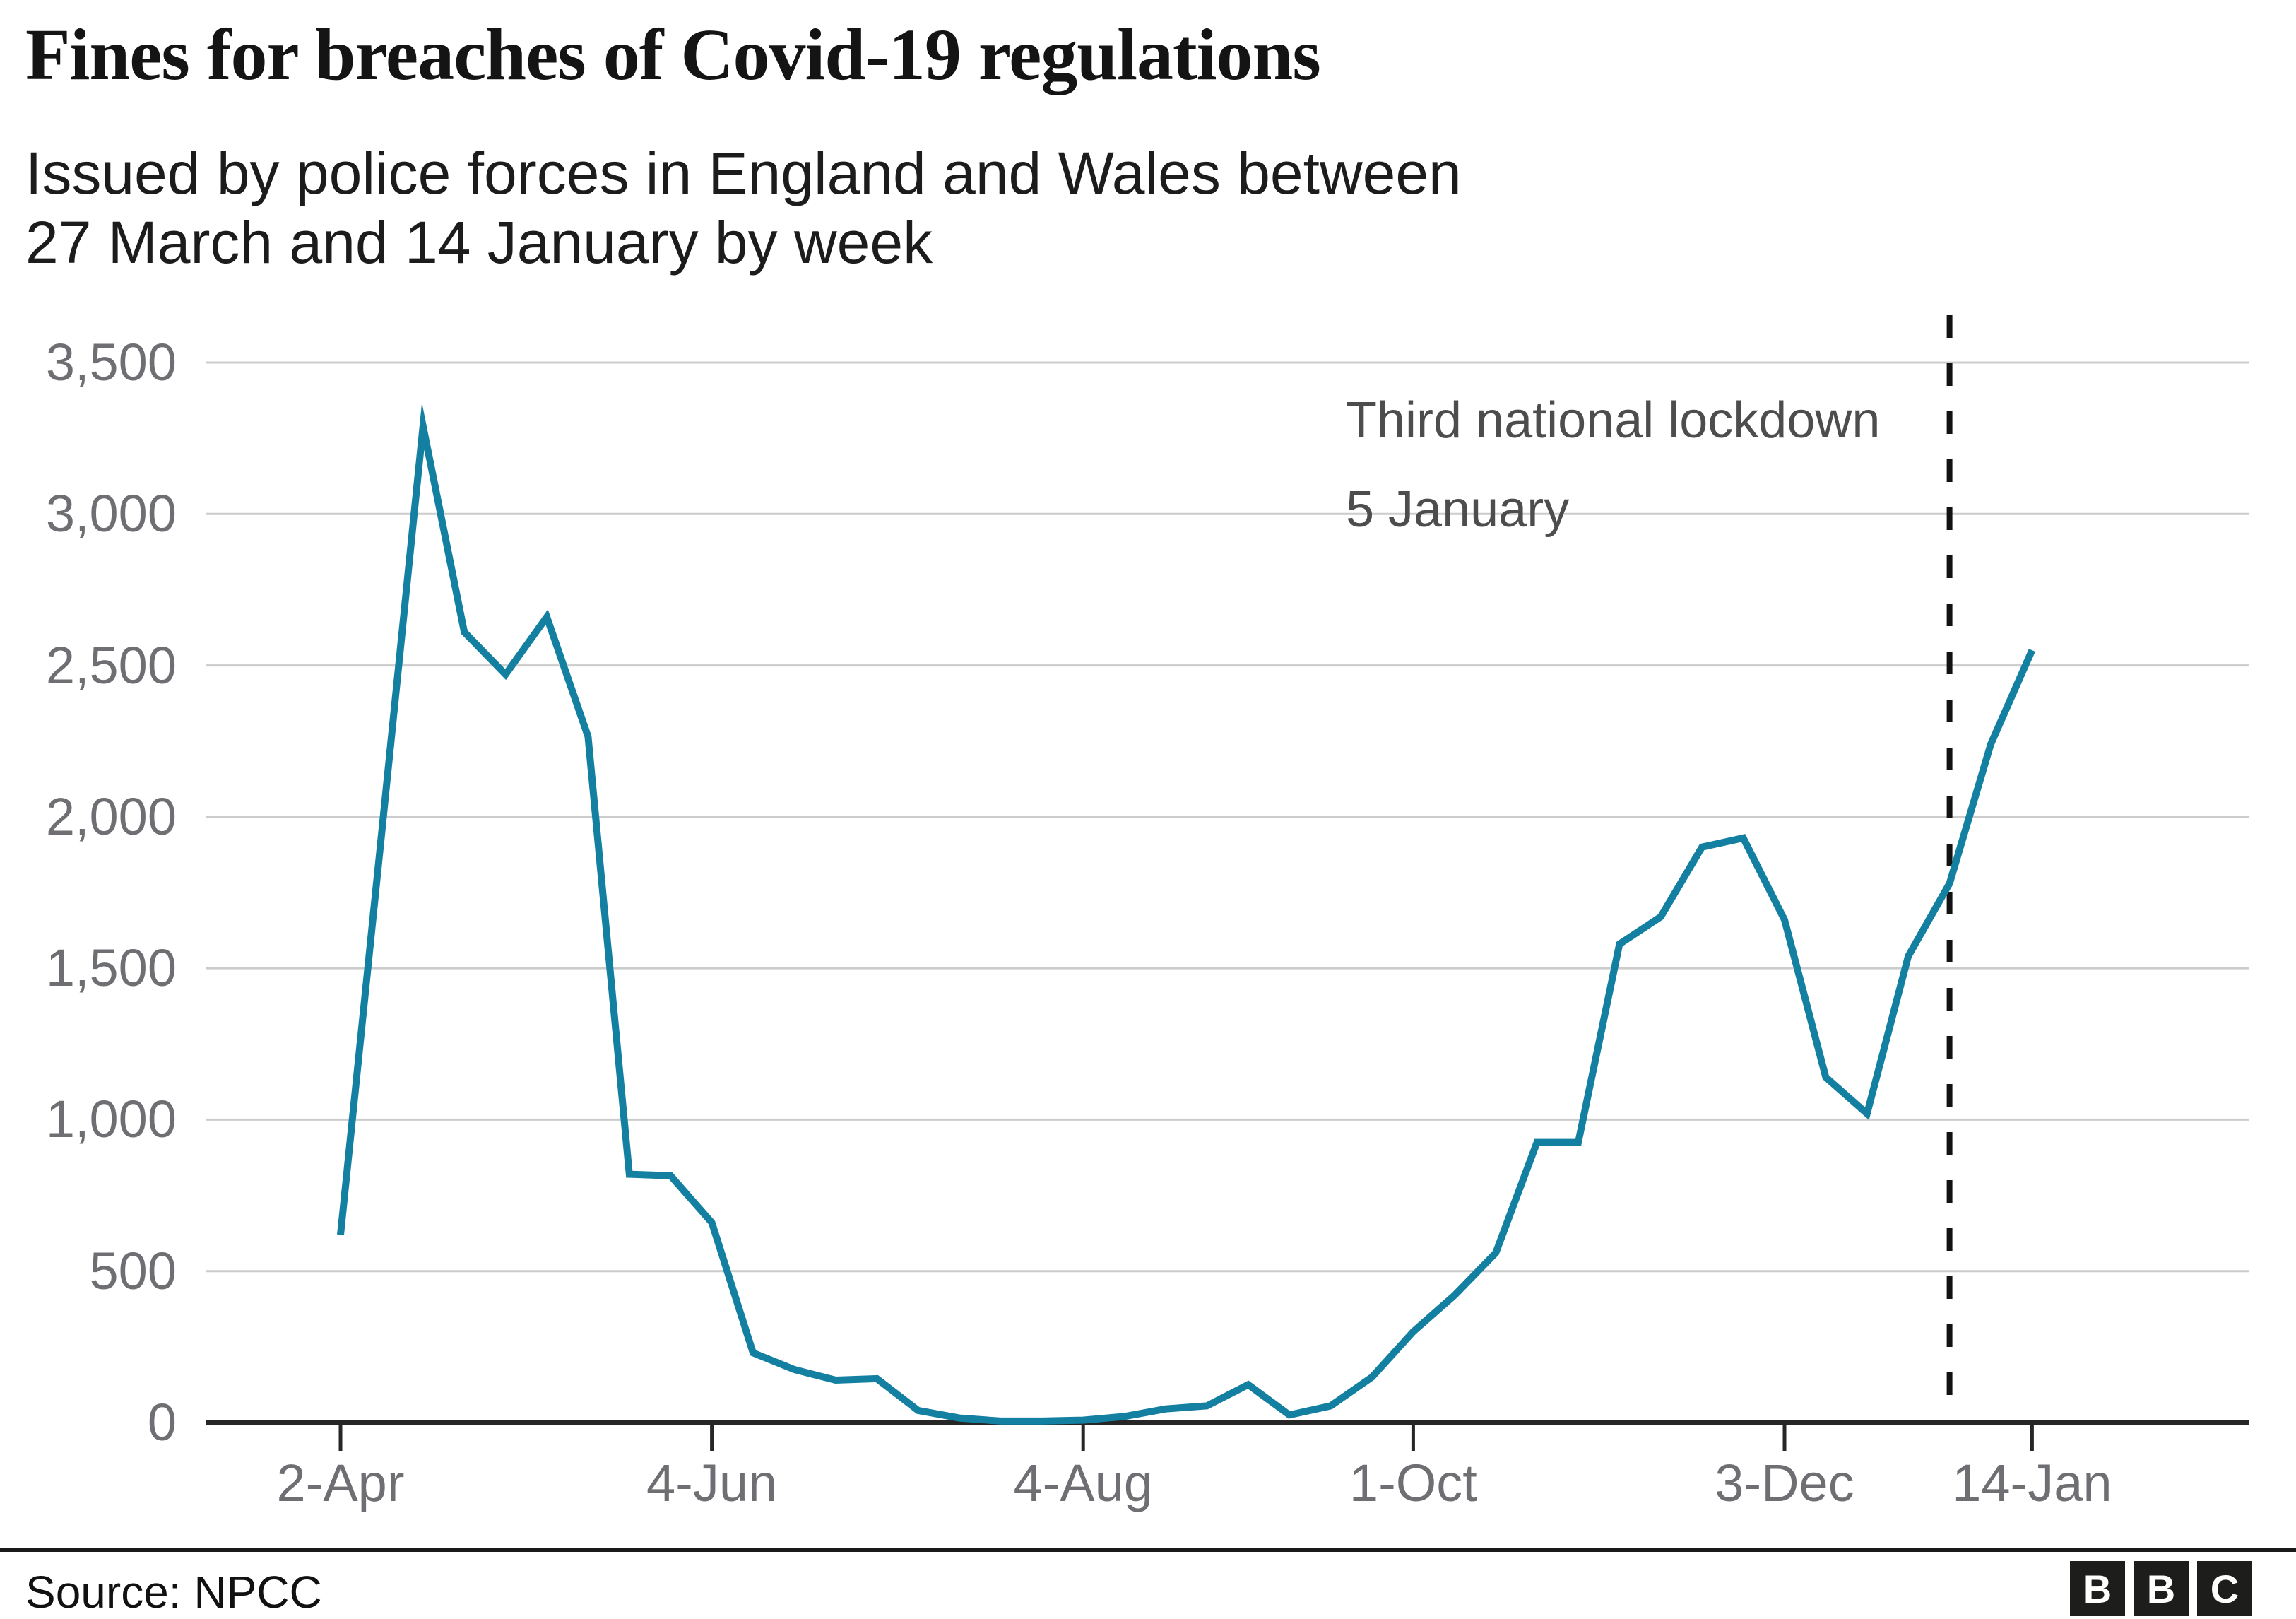 The image size is (2296, 1619). Describe the element at coordinates (162, 1422) in the screenshot. I see `y-axis-label: 0` at that location.